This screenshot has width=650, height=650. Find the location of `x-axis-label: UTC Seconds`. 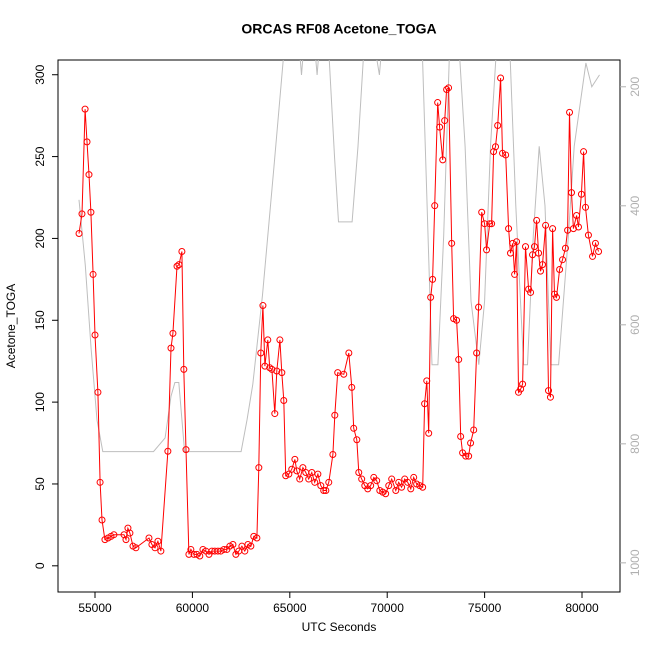

x-axis-label: UTC Seconds is located at coordinates (339, 627).